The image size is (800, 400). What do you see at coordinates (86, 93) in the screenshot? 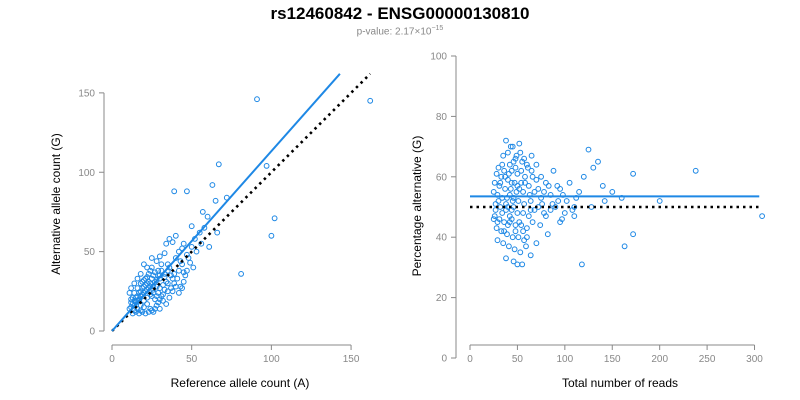
I see `y-tick-label: 150` at bounding box center [86, 93].